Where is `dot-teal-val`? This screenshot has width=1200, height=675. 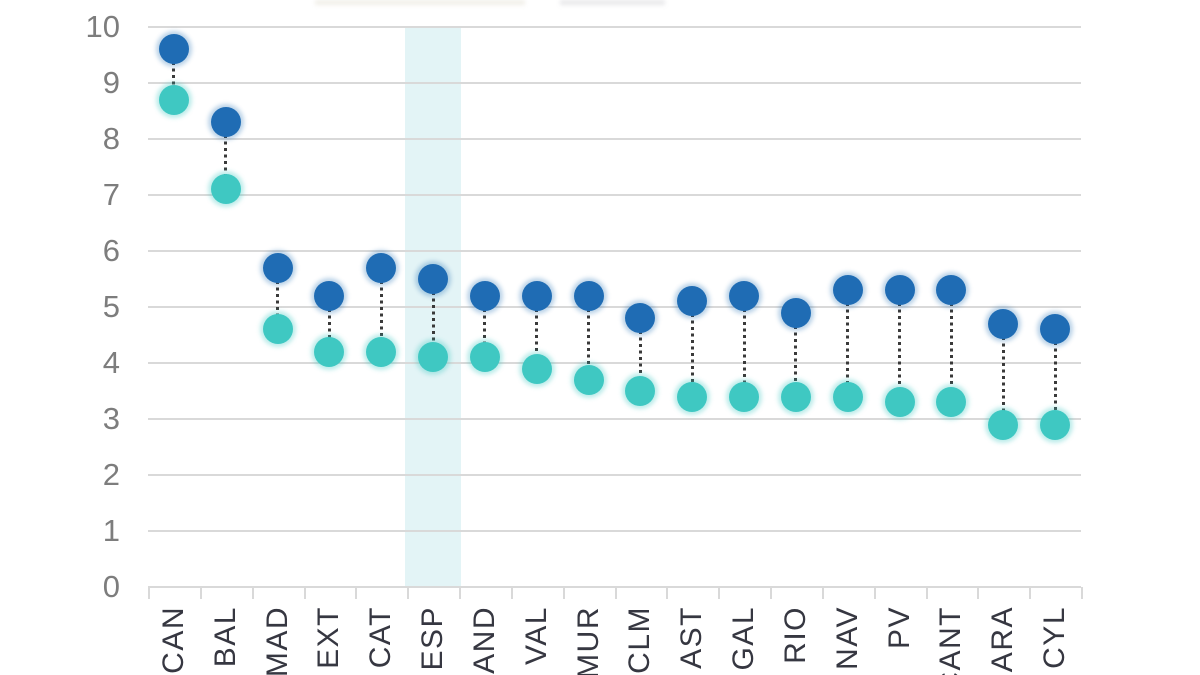
dot-teal-val is located at coordinates (536, 368).